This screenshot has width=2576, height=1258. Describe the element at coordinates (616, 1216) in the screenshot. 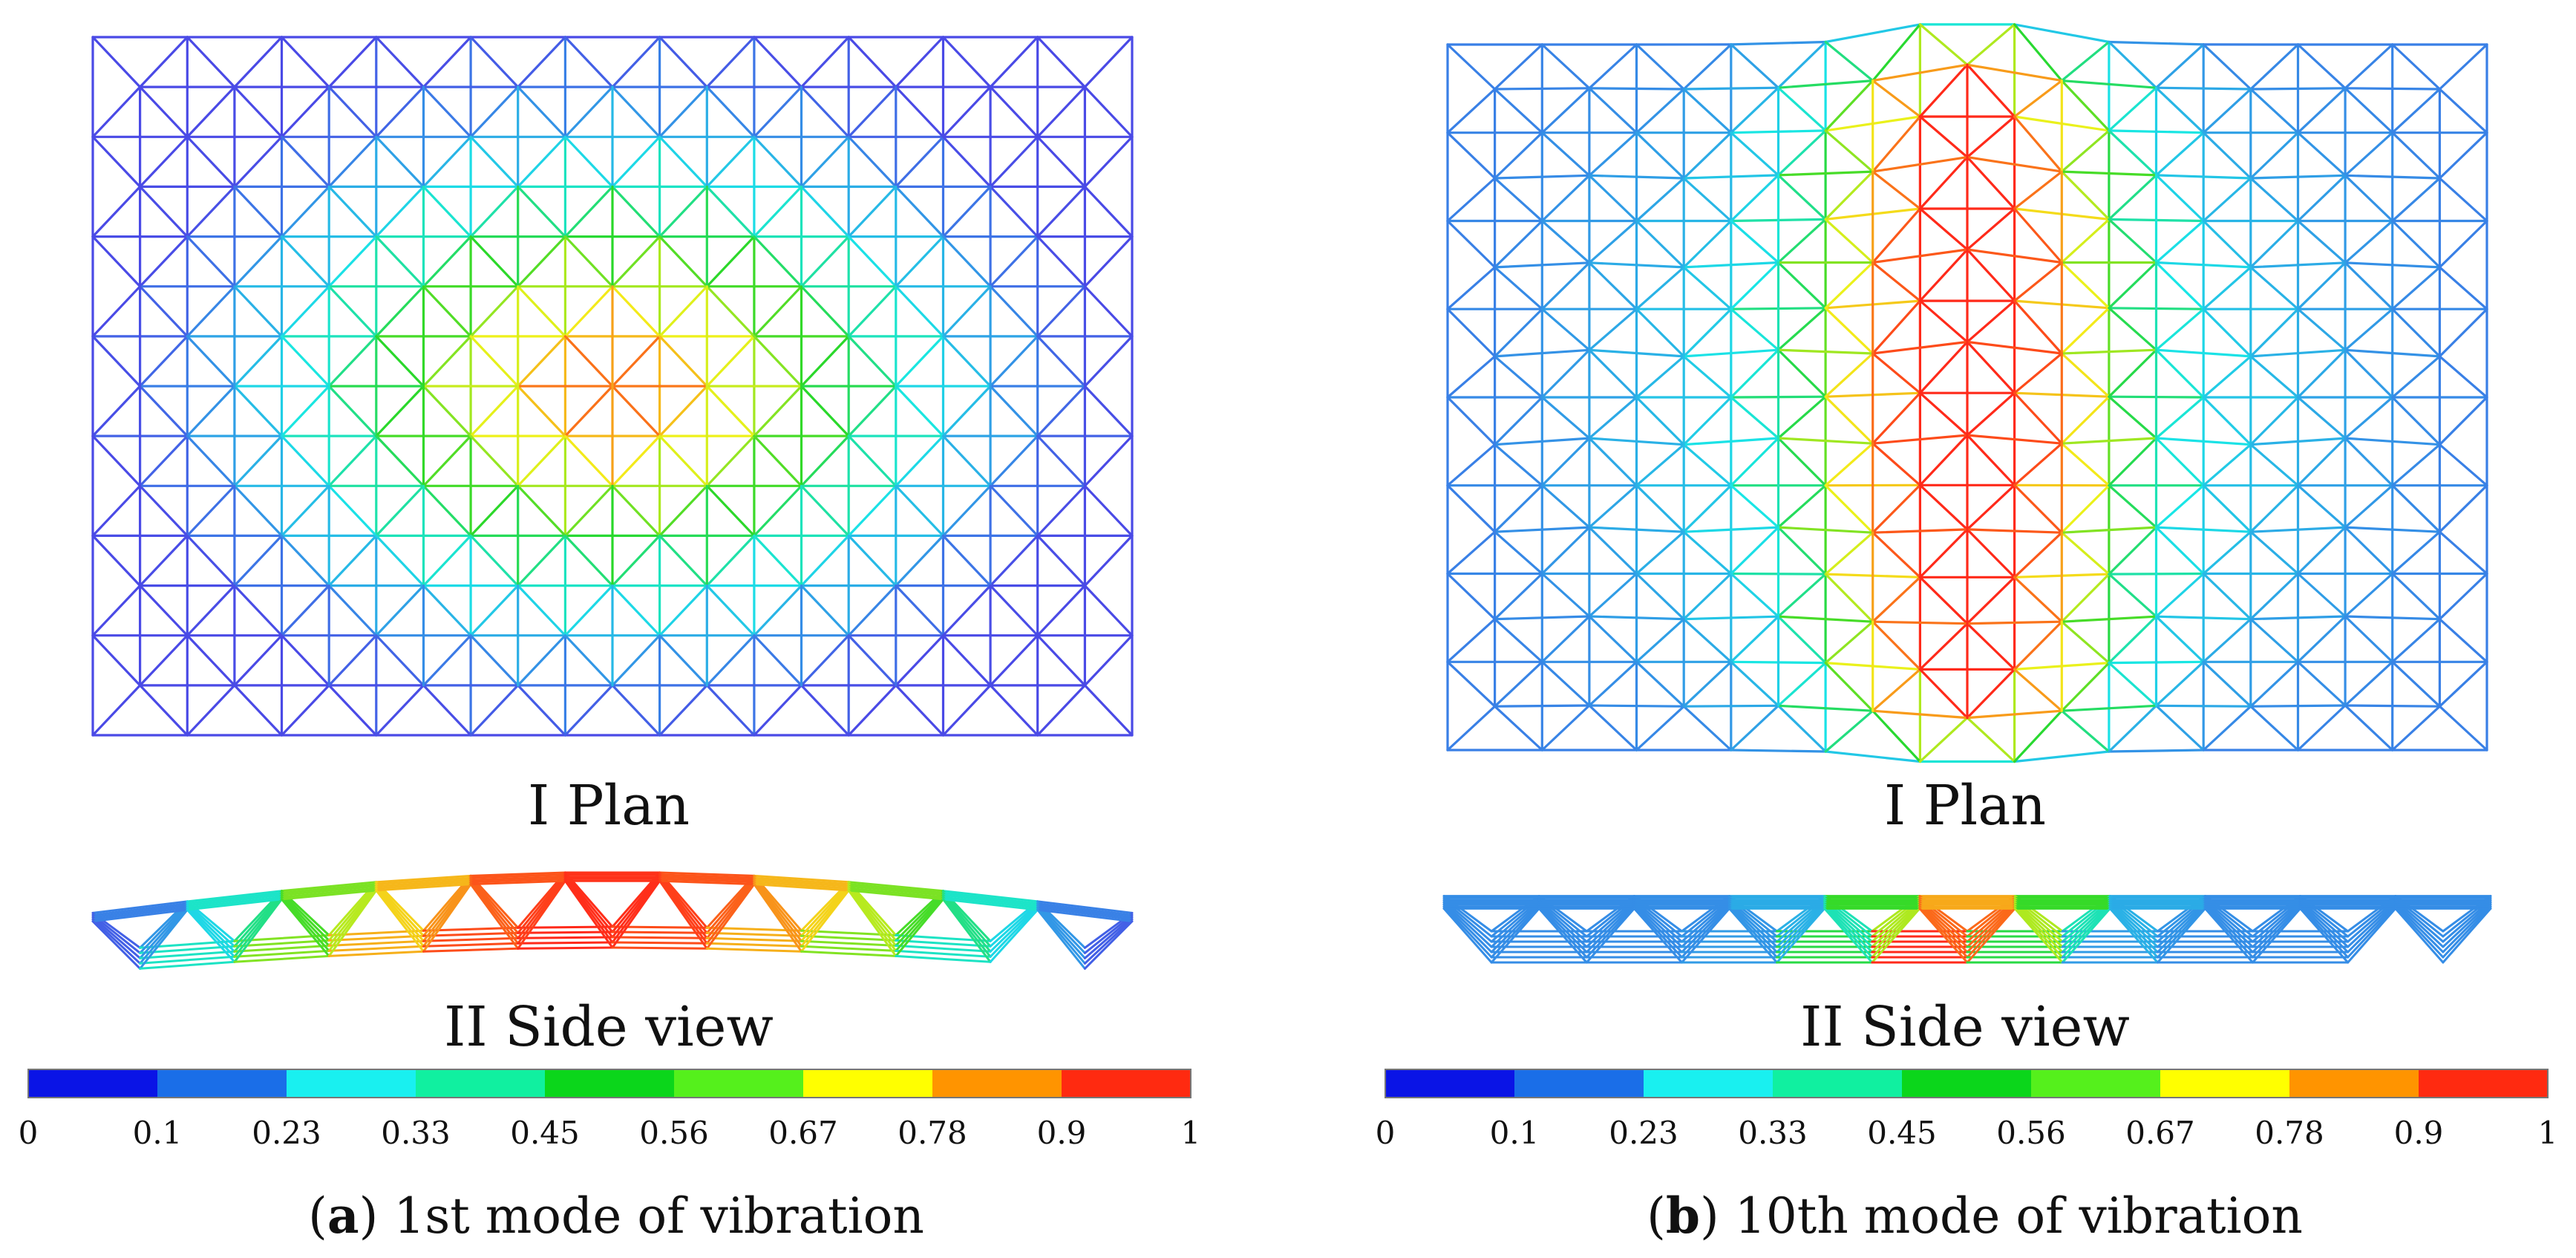

I see `panel-caption: (a) 1st mode of vibration` at that location.